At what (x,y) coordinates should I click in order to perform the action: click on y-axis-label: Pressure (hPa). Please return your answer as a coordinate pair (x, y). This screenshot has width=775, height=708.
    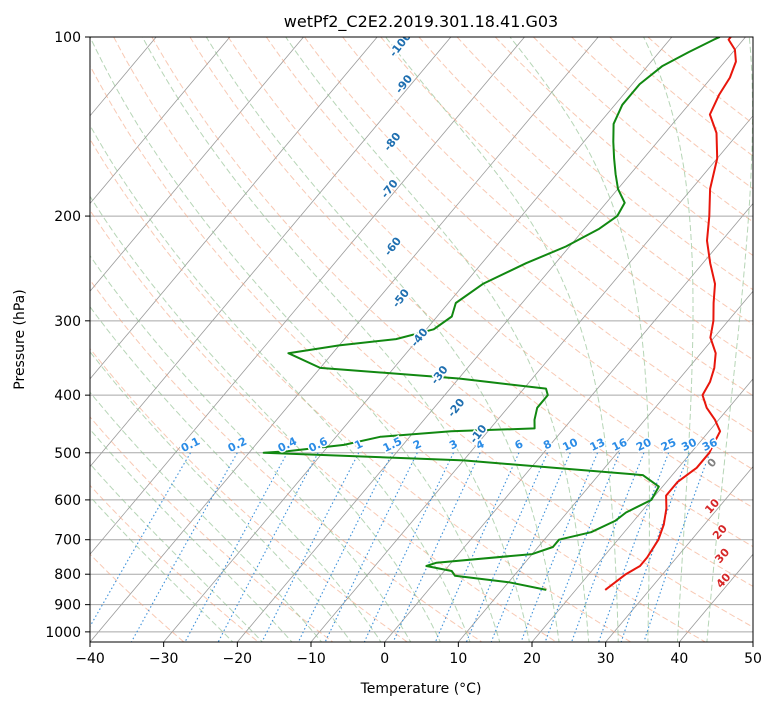
    Looking at the image, I should click on (20, 339).